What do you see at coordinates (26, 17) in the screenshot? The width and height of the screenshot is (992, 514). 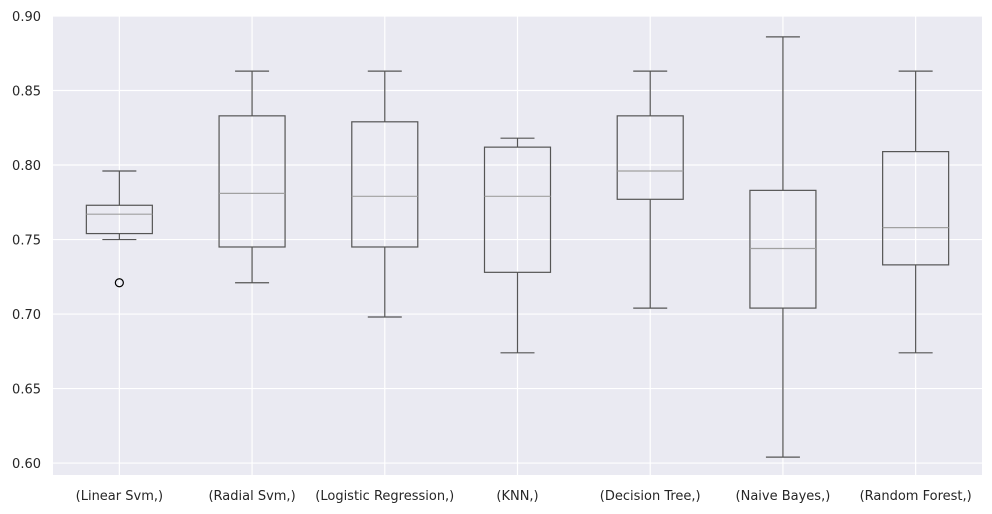 I see `y-tick-label: 0.90` at bounding box center [26, 17].